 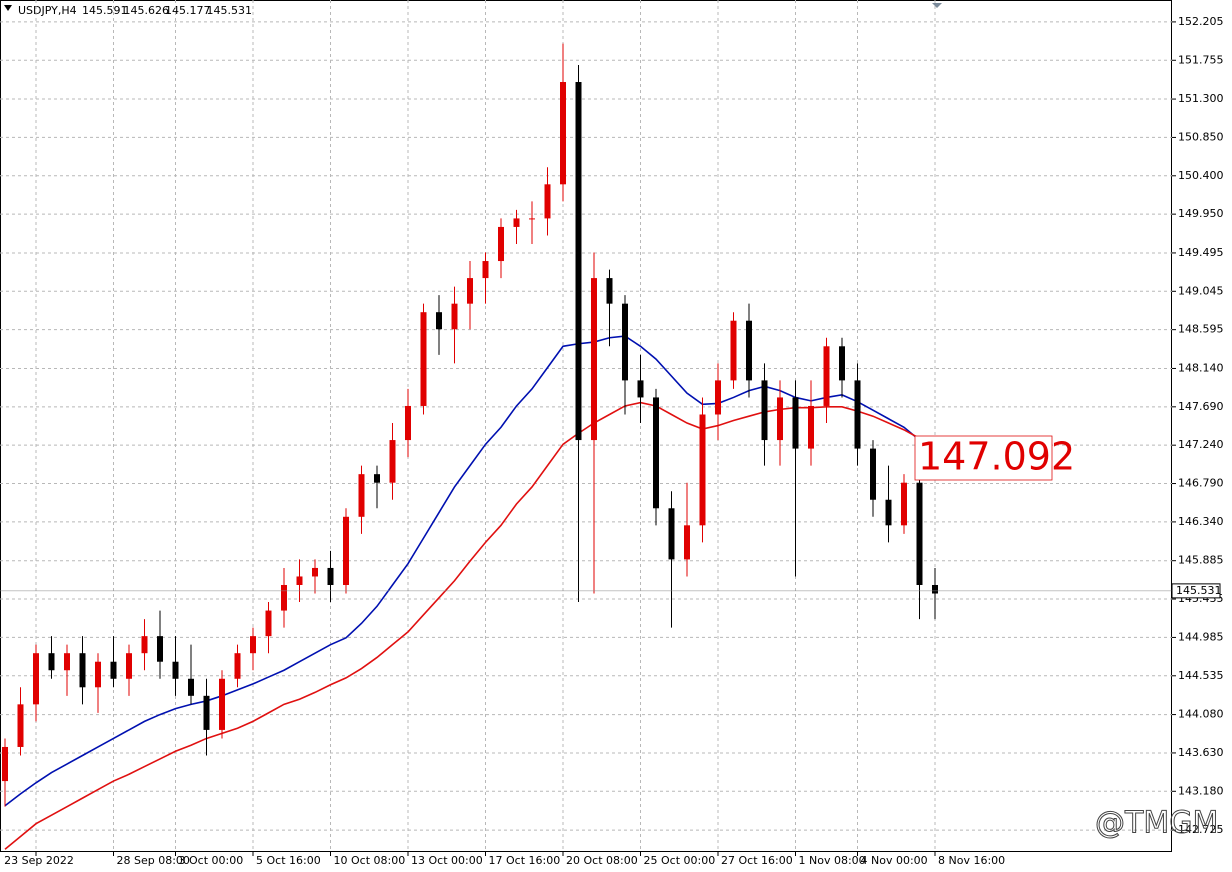 What do you see at coordinates (1201, 21) in the screenshot?
I see `y-tick-label: 152.205` at bounding box center [1201, 21].